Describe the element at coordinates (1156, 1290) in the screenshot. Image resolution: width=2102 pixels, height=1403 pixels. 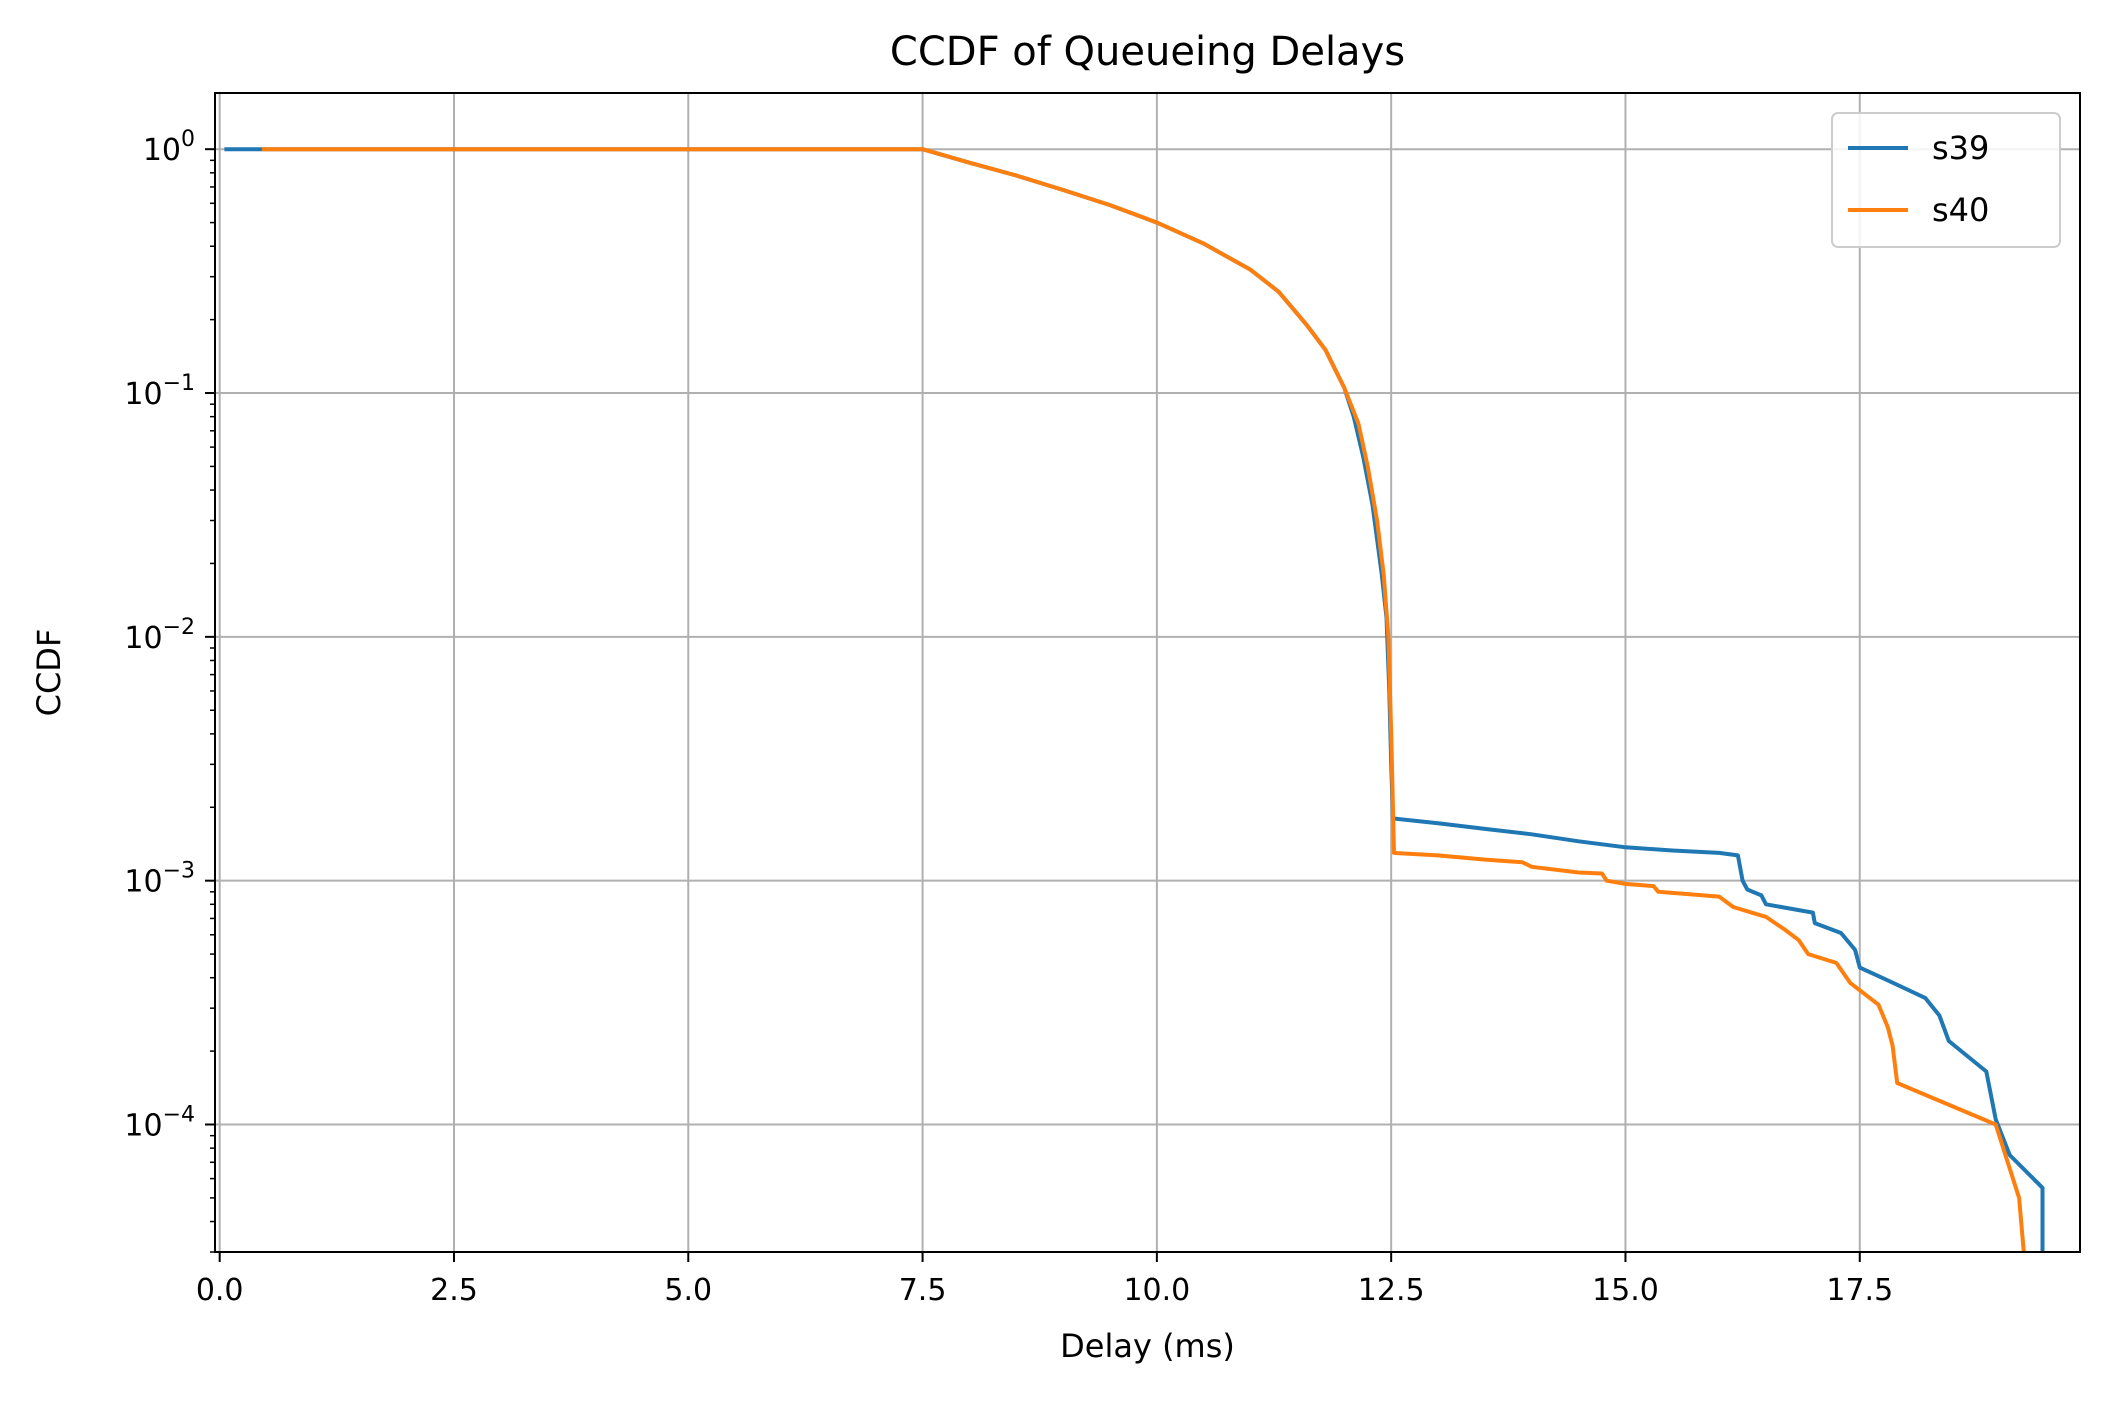
I see `x-tick-label: 10.0` at that location.